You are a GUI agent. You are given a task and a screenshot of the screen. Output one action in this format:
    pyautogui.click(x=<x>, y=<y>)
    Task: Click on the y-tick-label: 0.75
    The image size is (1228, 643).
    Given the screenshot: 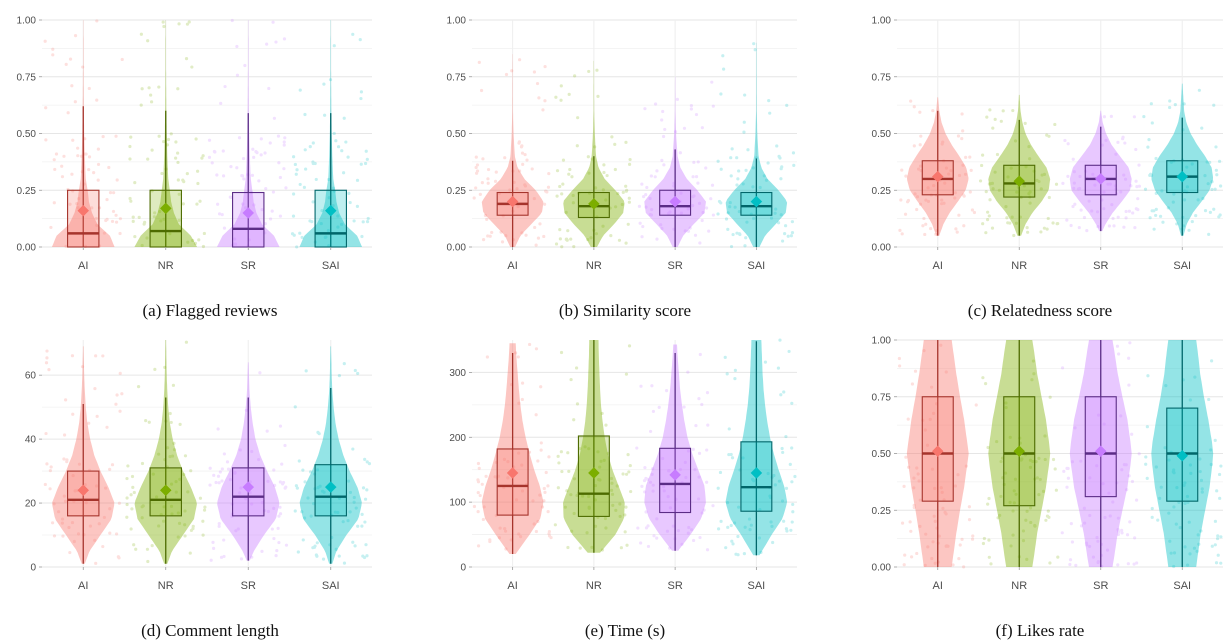 What is the action you would take?
    pyautogui.click(x=882, y=77)
    